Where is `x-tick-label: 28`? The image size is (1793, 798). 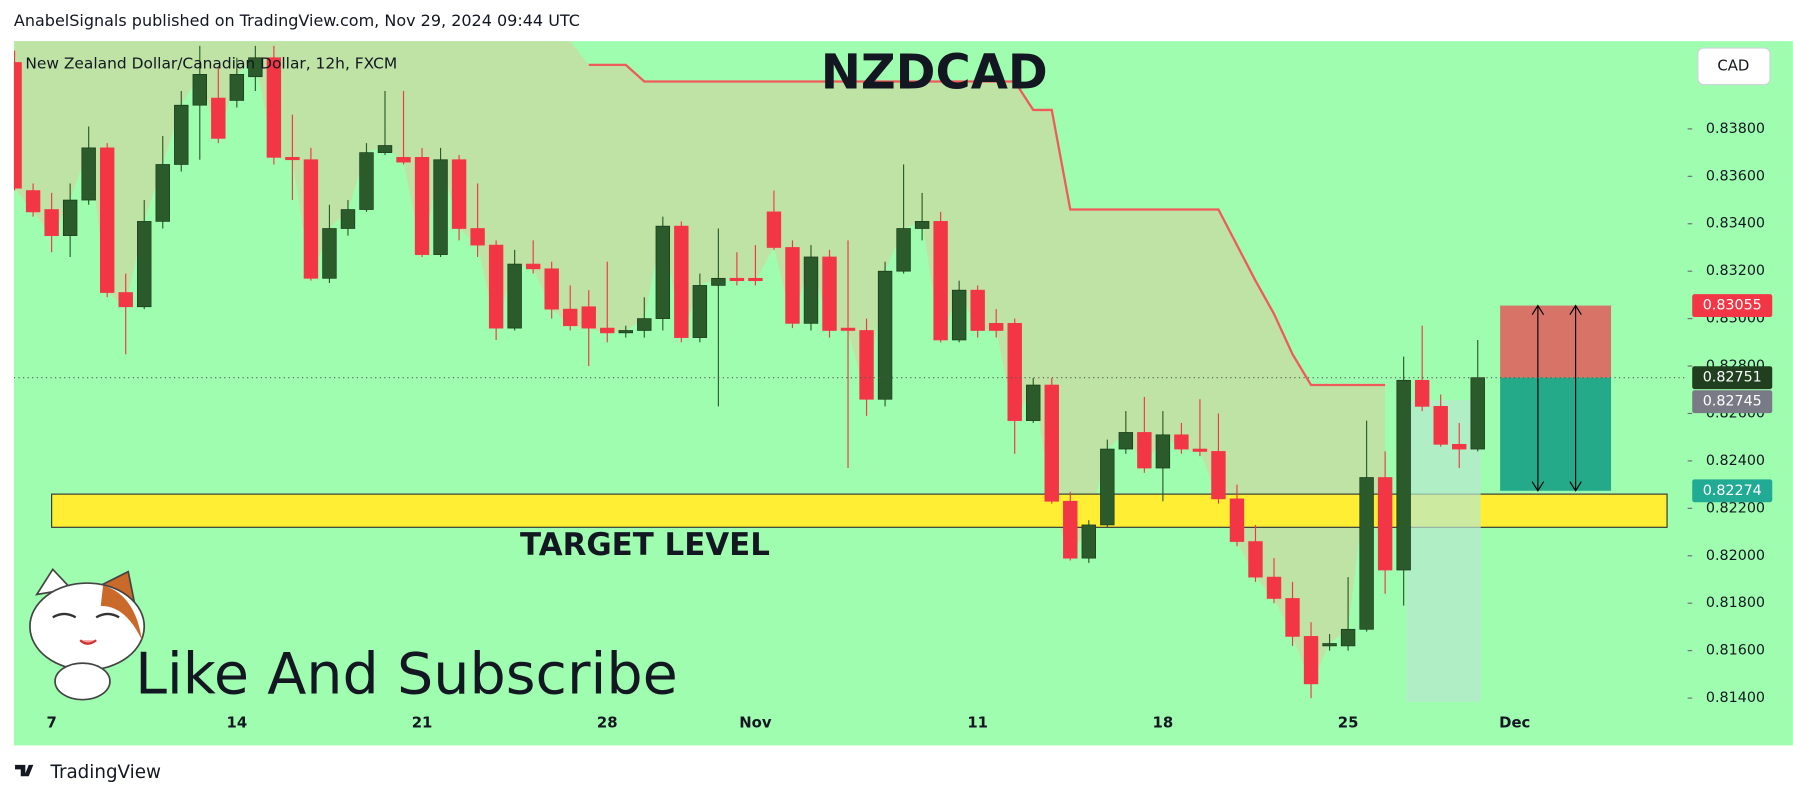 x-tick-label: 28 is located at coordinates (607, 723).